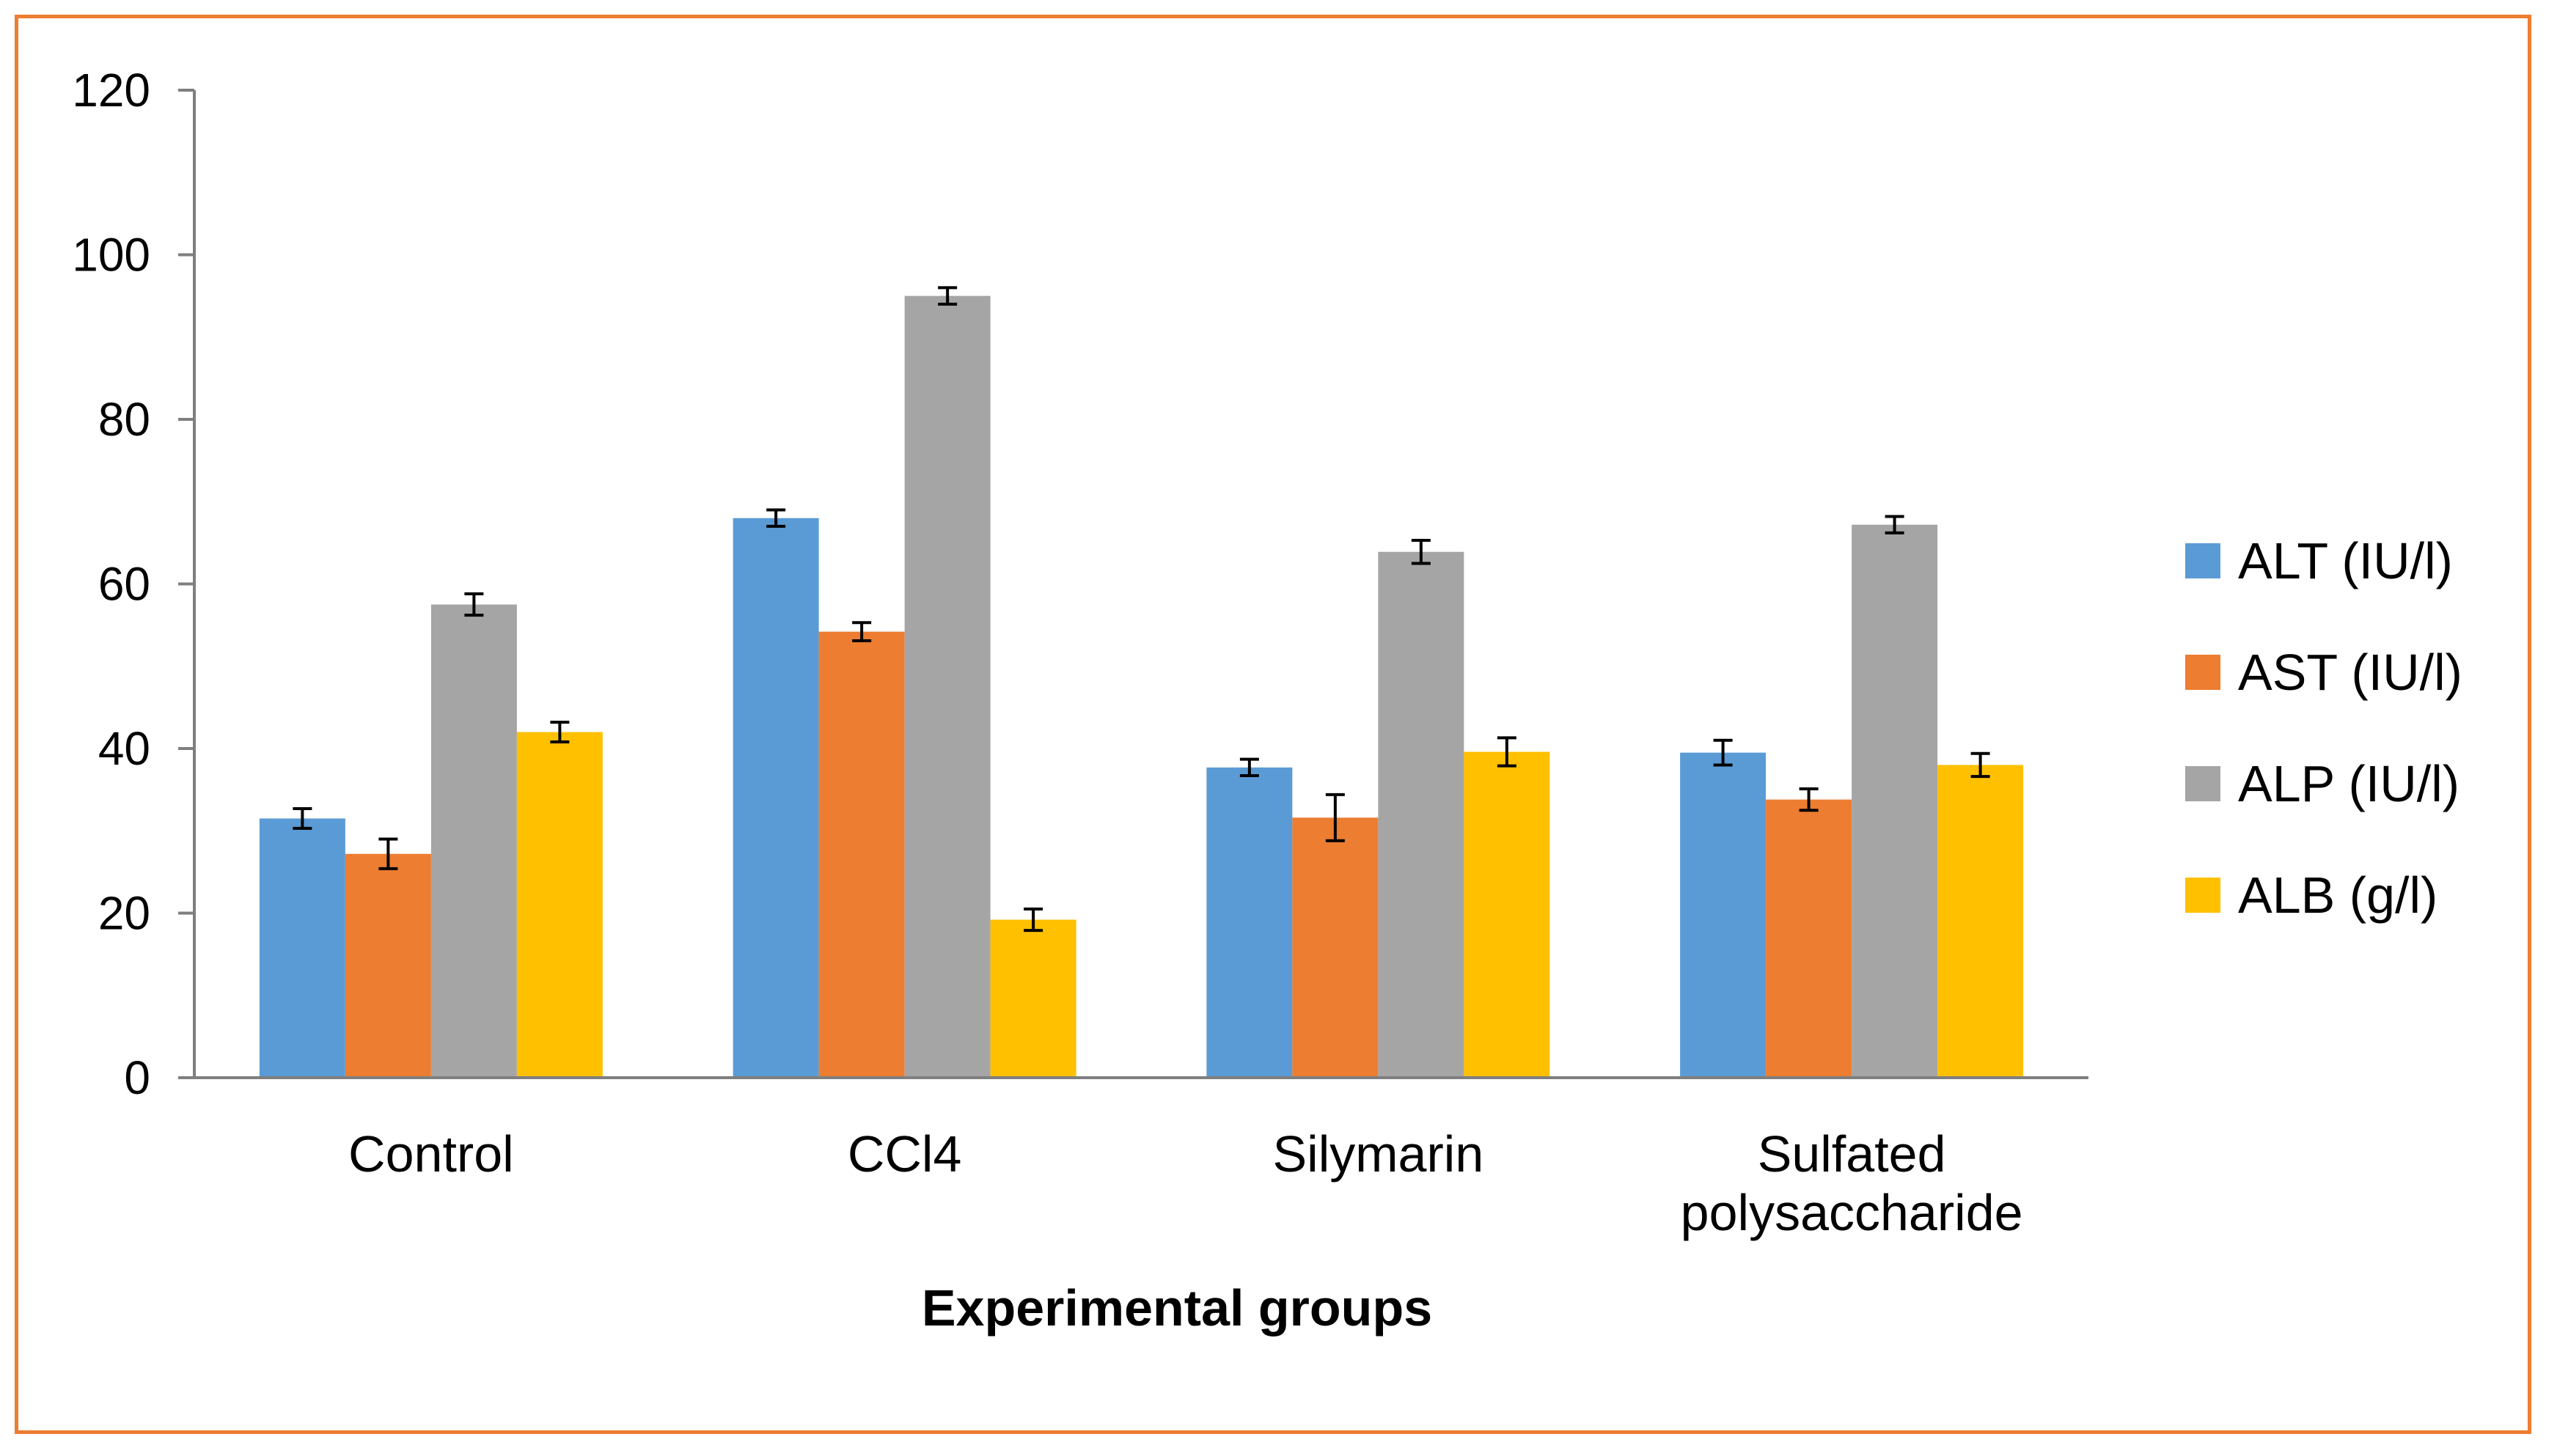 This screenshot has height=1456, width=2557. What do you see at coordinates (431, 1154) in the screenshot?
I see `category-label: Control` at bounding box center [431, 1154].